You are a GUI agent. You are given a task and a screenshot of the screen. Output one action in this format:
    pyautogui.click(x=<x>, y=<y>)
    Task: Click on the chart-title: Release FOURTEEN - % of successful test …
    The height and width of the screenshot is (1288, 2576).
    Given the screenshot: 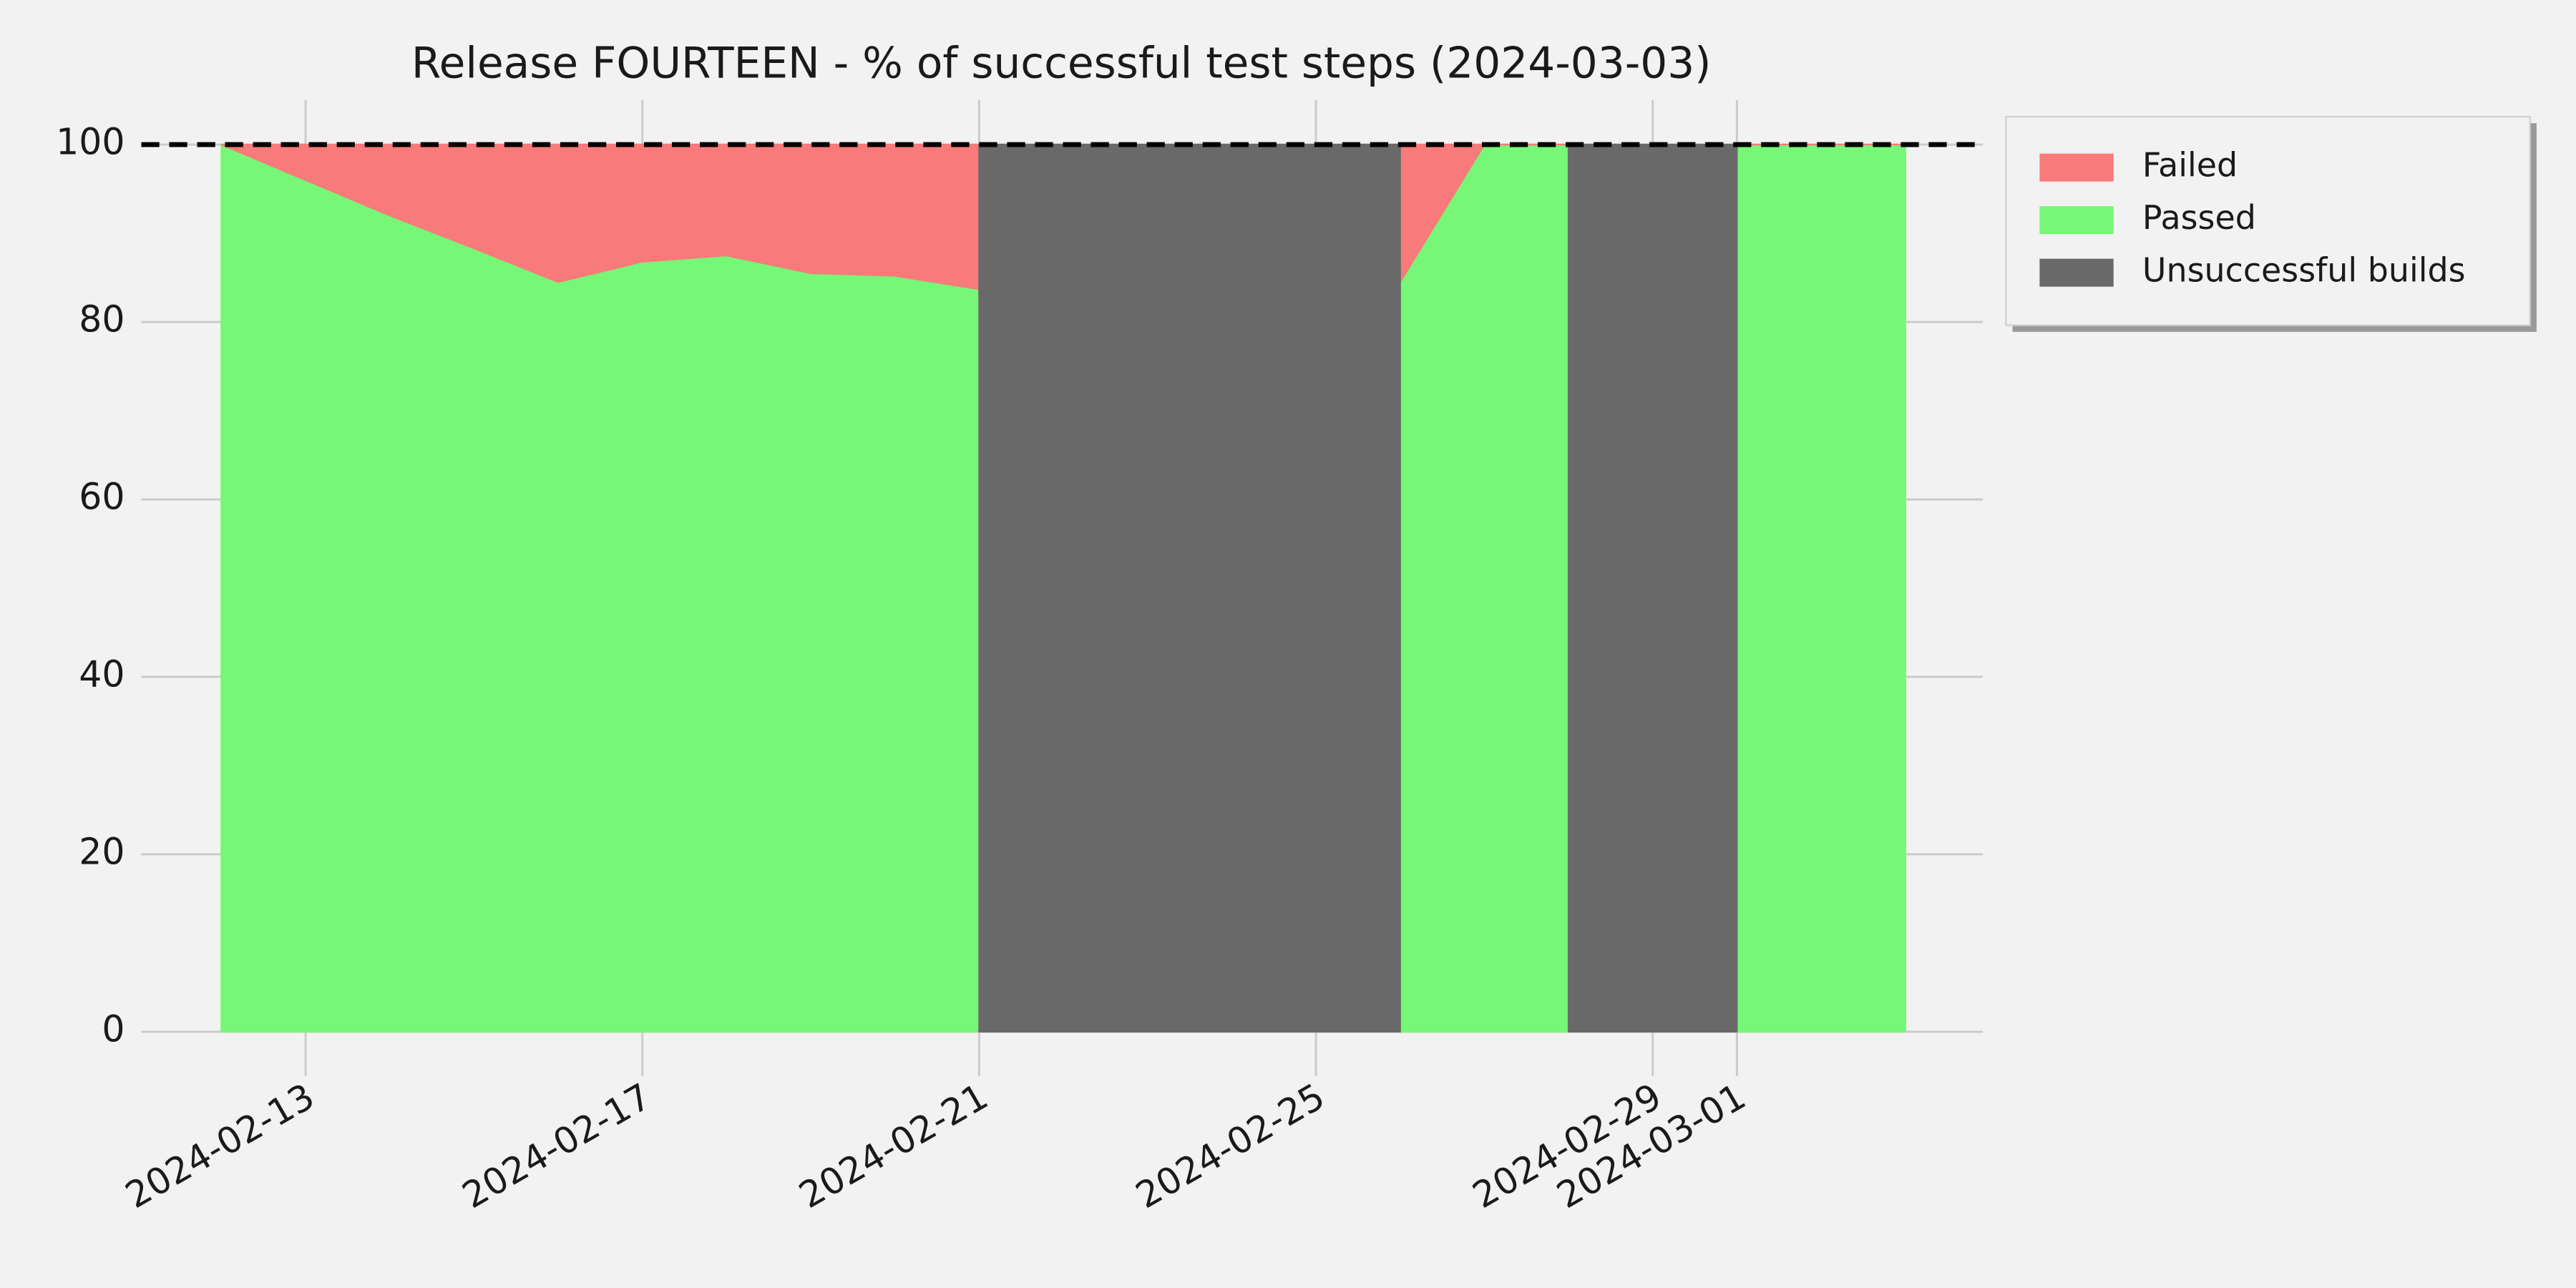 What is the action you would take?
    pyautogui.click(x=1061, y=63)
    